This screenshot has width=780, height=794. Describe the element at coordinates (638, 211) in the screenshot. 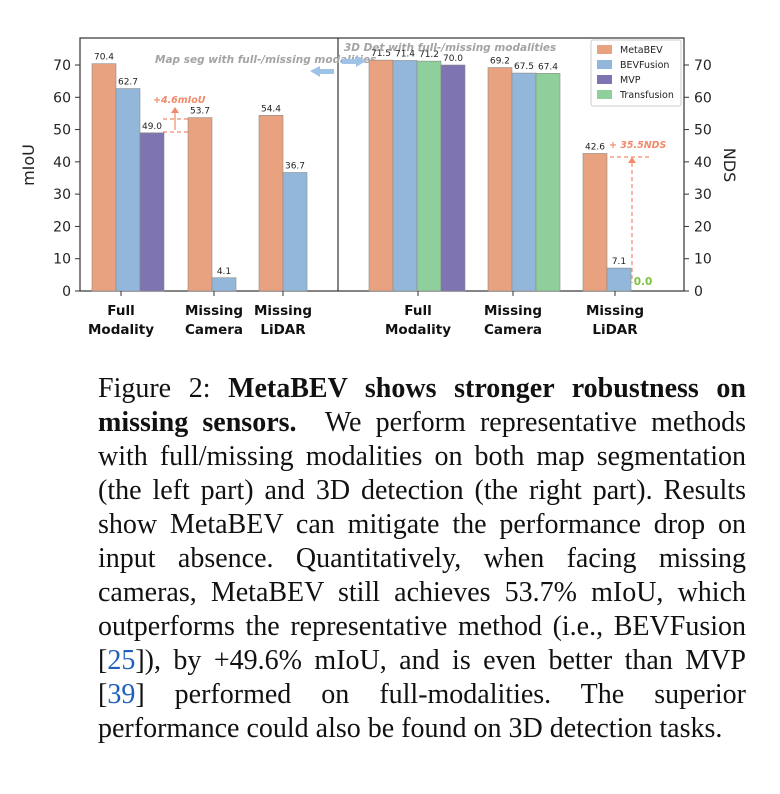

I see `det-gain-annotation: + 35.5NDS` at that location.